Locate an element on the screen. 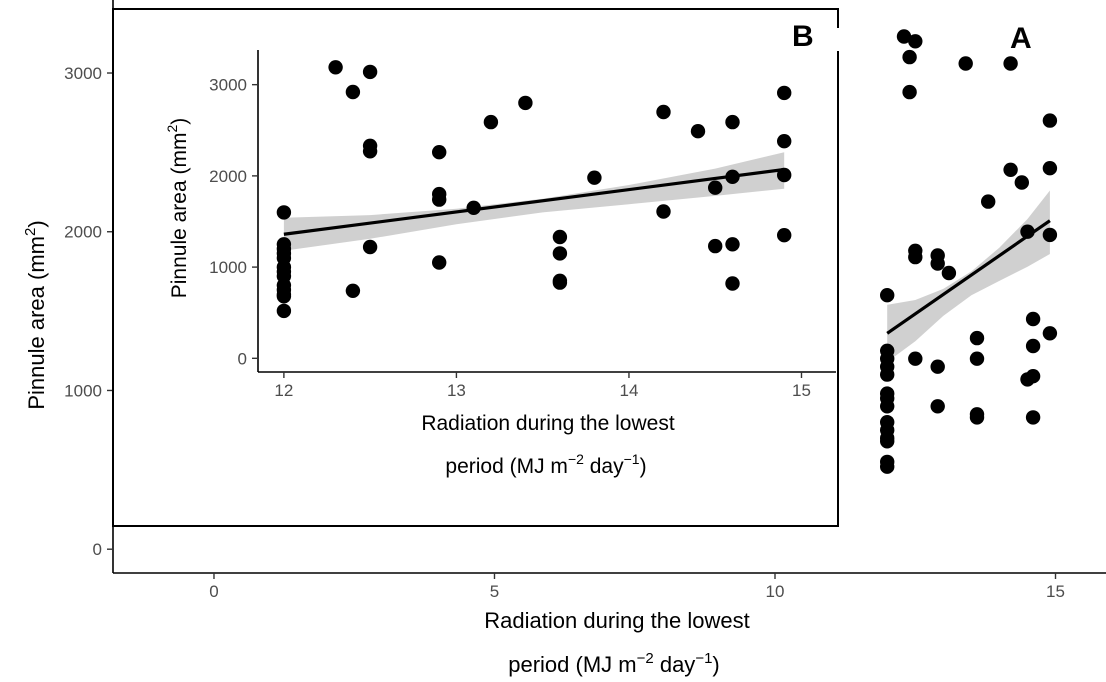 Image resolution: width=1106 pixels, height=682 pixels. panel-a-y-title-text-1: Pinnule area (mm is located at coordinates (36, 323).